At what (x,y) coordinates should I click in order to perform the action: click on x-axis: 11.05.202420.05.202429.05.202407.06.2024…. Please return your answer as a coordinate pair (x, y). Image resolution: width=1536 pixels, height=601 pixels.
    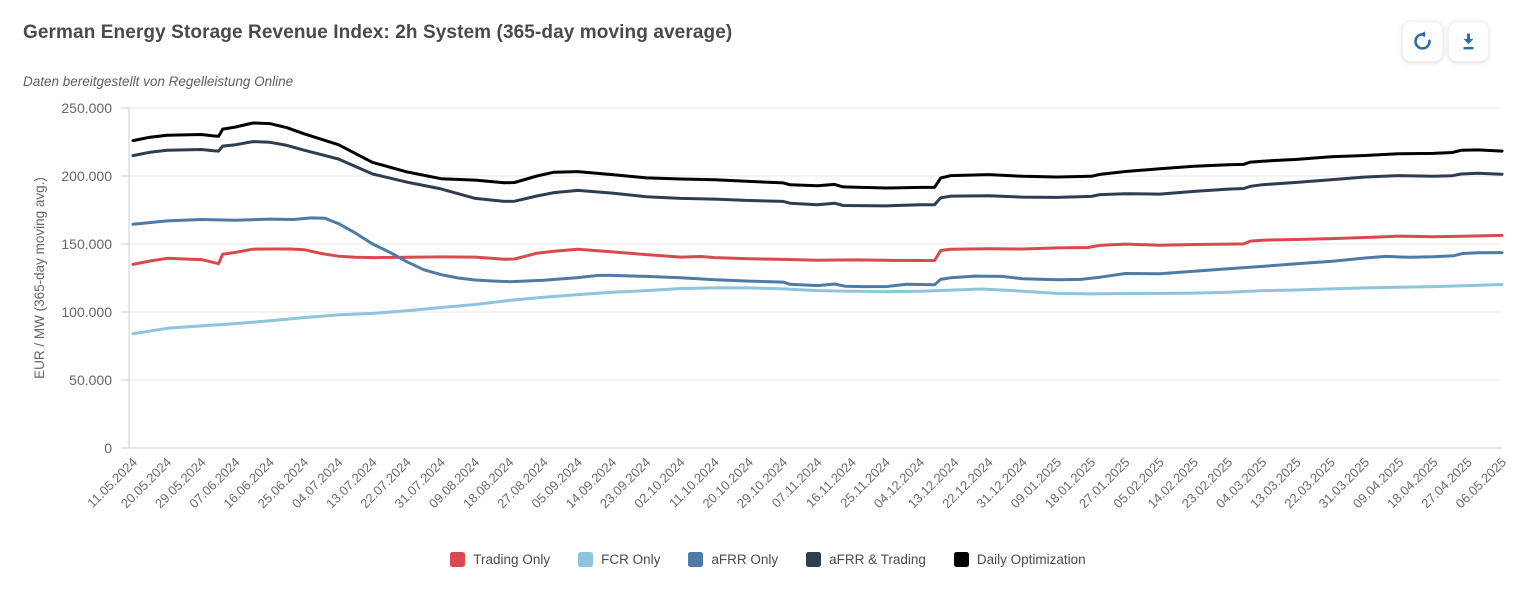
    Looking at the image, I should click on (796, 483).